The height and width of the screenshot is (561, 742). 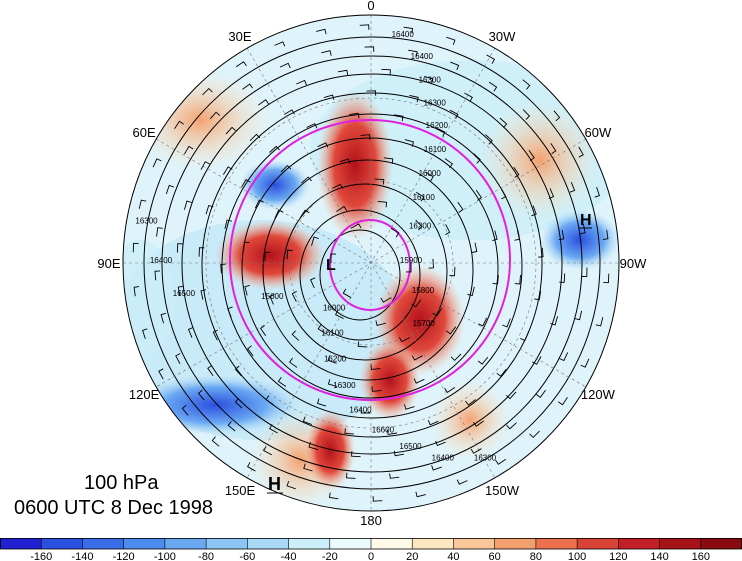 I want to click on contour-label: 16100, so click(x=435, y=149).